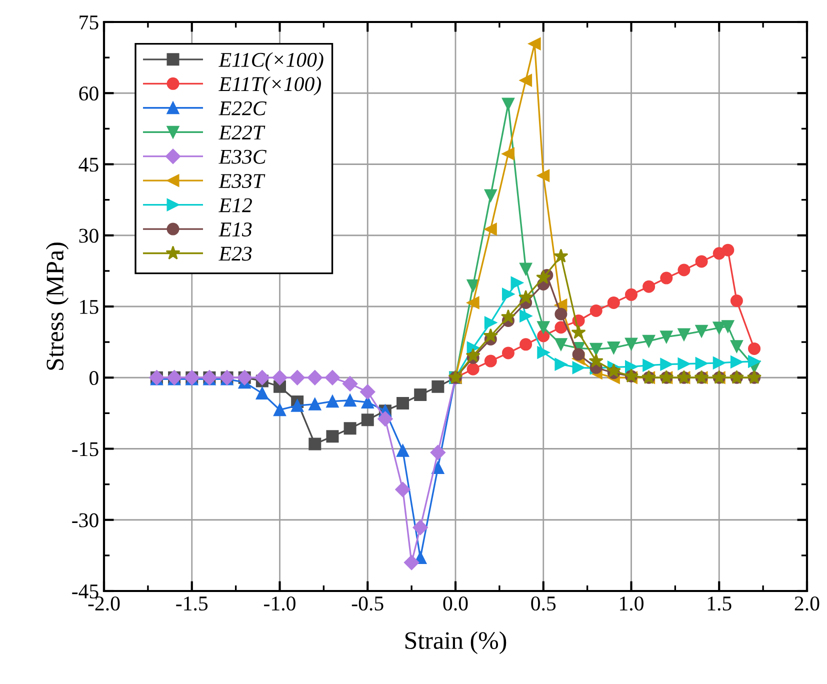 The image size is (827, 684). Describe the element at coordinates (242, 108) in the screenshot. I see `legend-label: E22C` at that location.